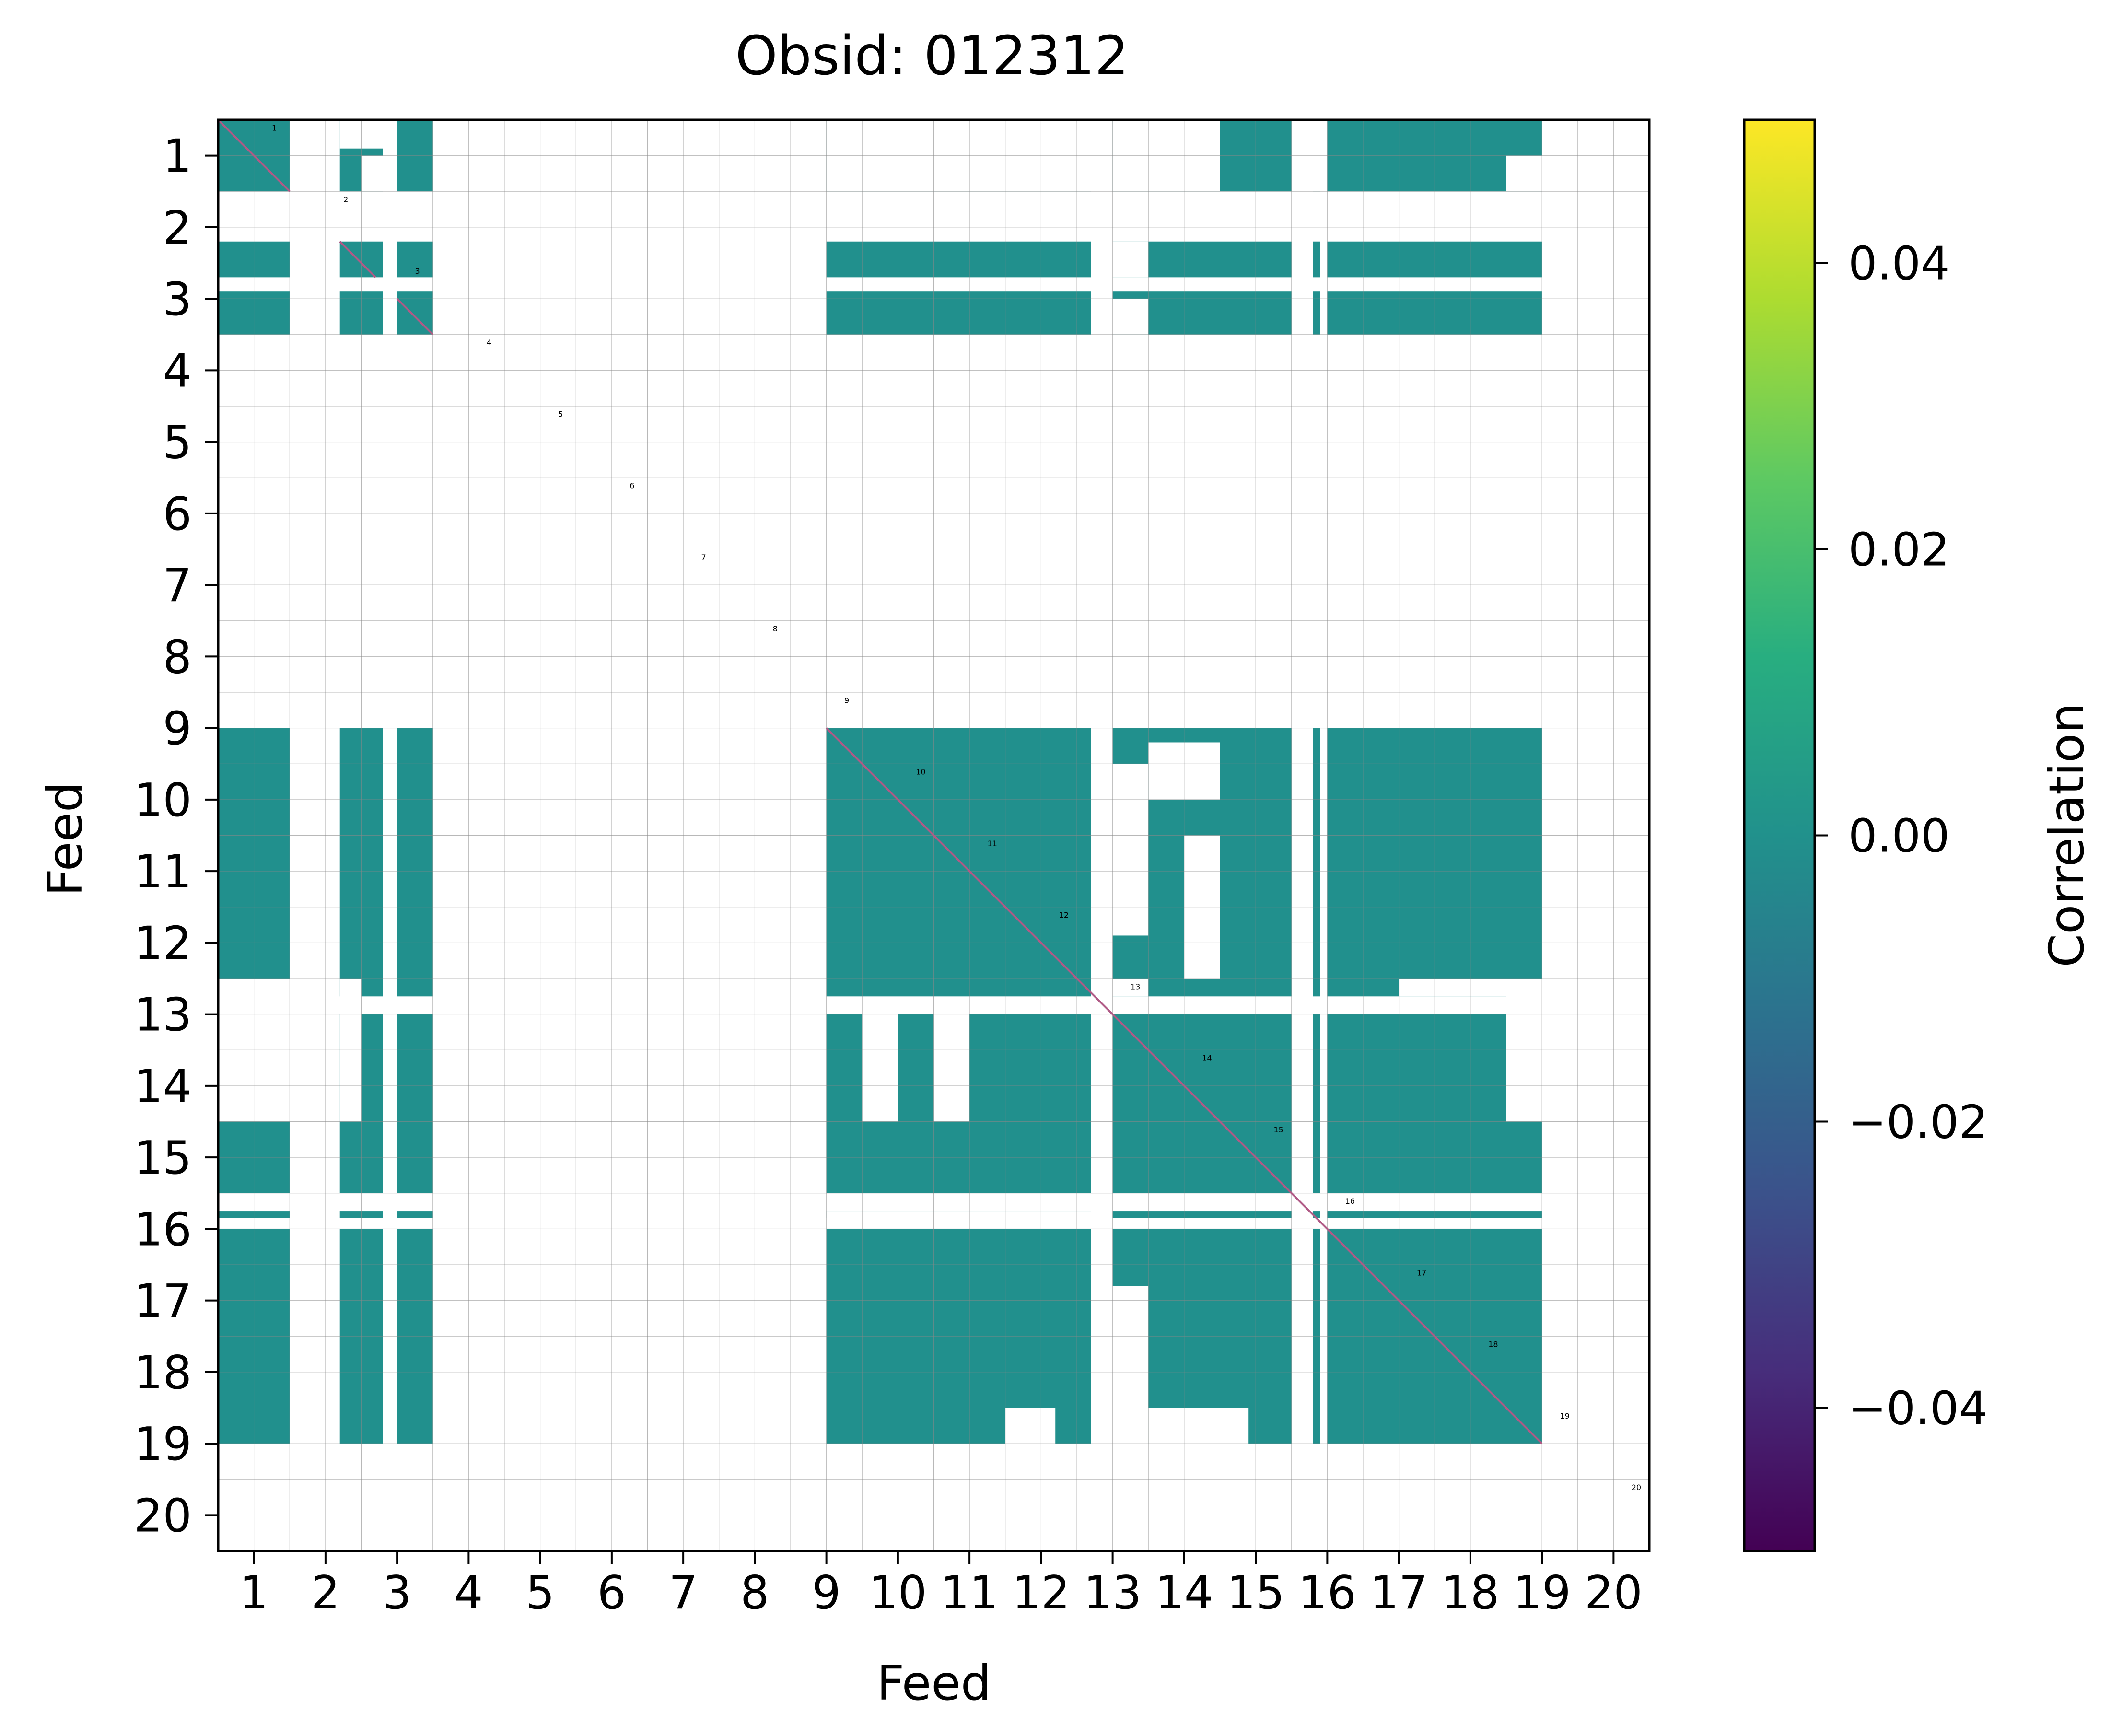 This screenshot has height=1736, width=2111. Describe the element at coordinates (1184, 1593) in the screenshot. I see `x-tick-label: 14` at that location.